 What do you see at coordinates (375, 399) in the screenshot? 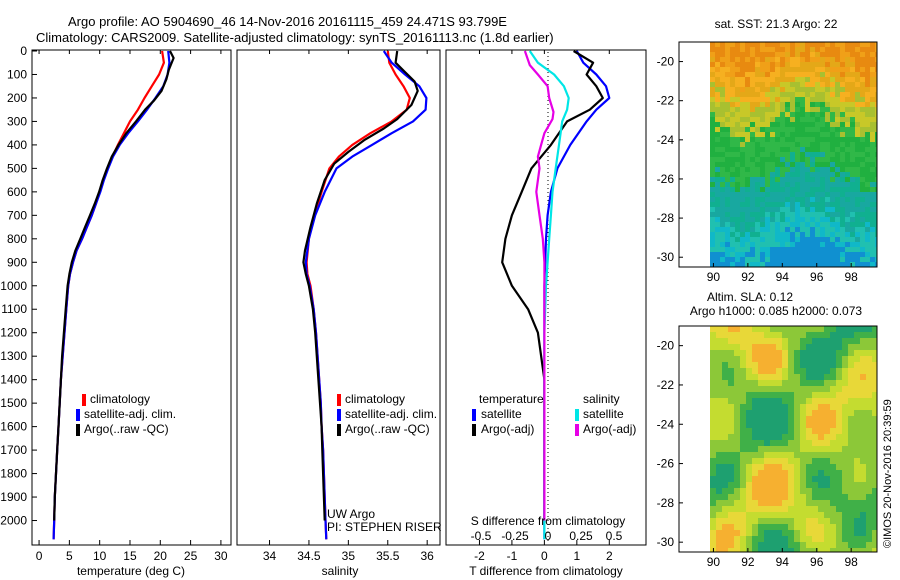
I see `legend-label-climatology: climatology` at bounding box center [375, 399].